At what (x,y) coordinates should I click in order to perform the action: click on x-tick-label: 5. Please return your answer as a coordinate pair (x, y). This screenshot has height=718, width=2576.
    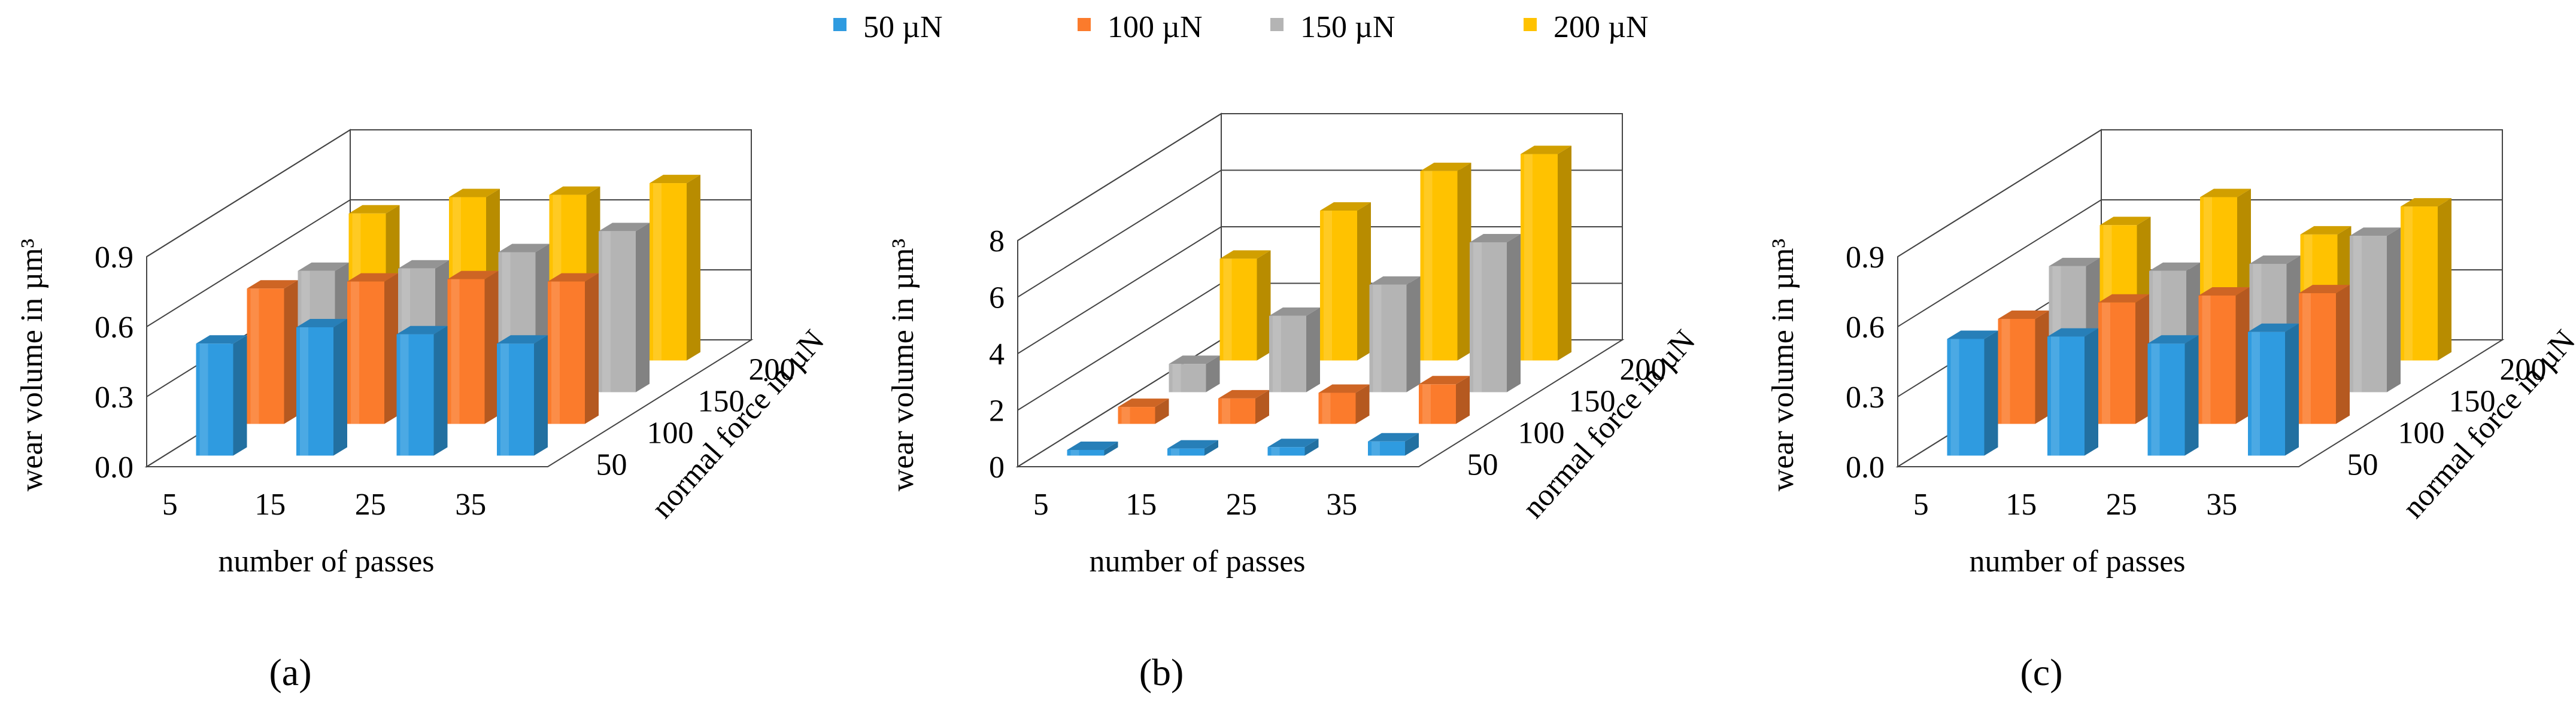
    Looking at the image, I should click on (170, 505).